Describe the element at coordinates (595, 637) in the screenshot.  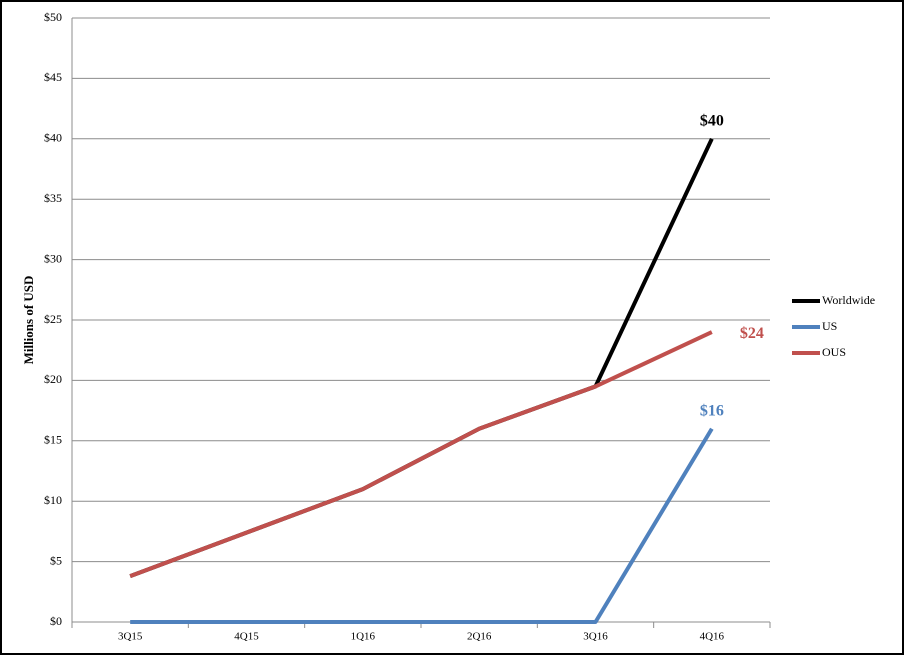
I see `x-tick-label: 3Q16` at that location.